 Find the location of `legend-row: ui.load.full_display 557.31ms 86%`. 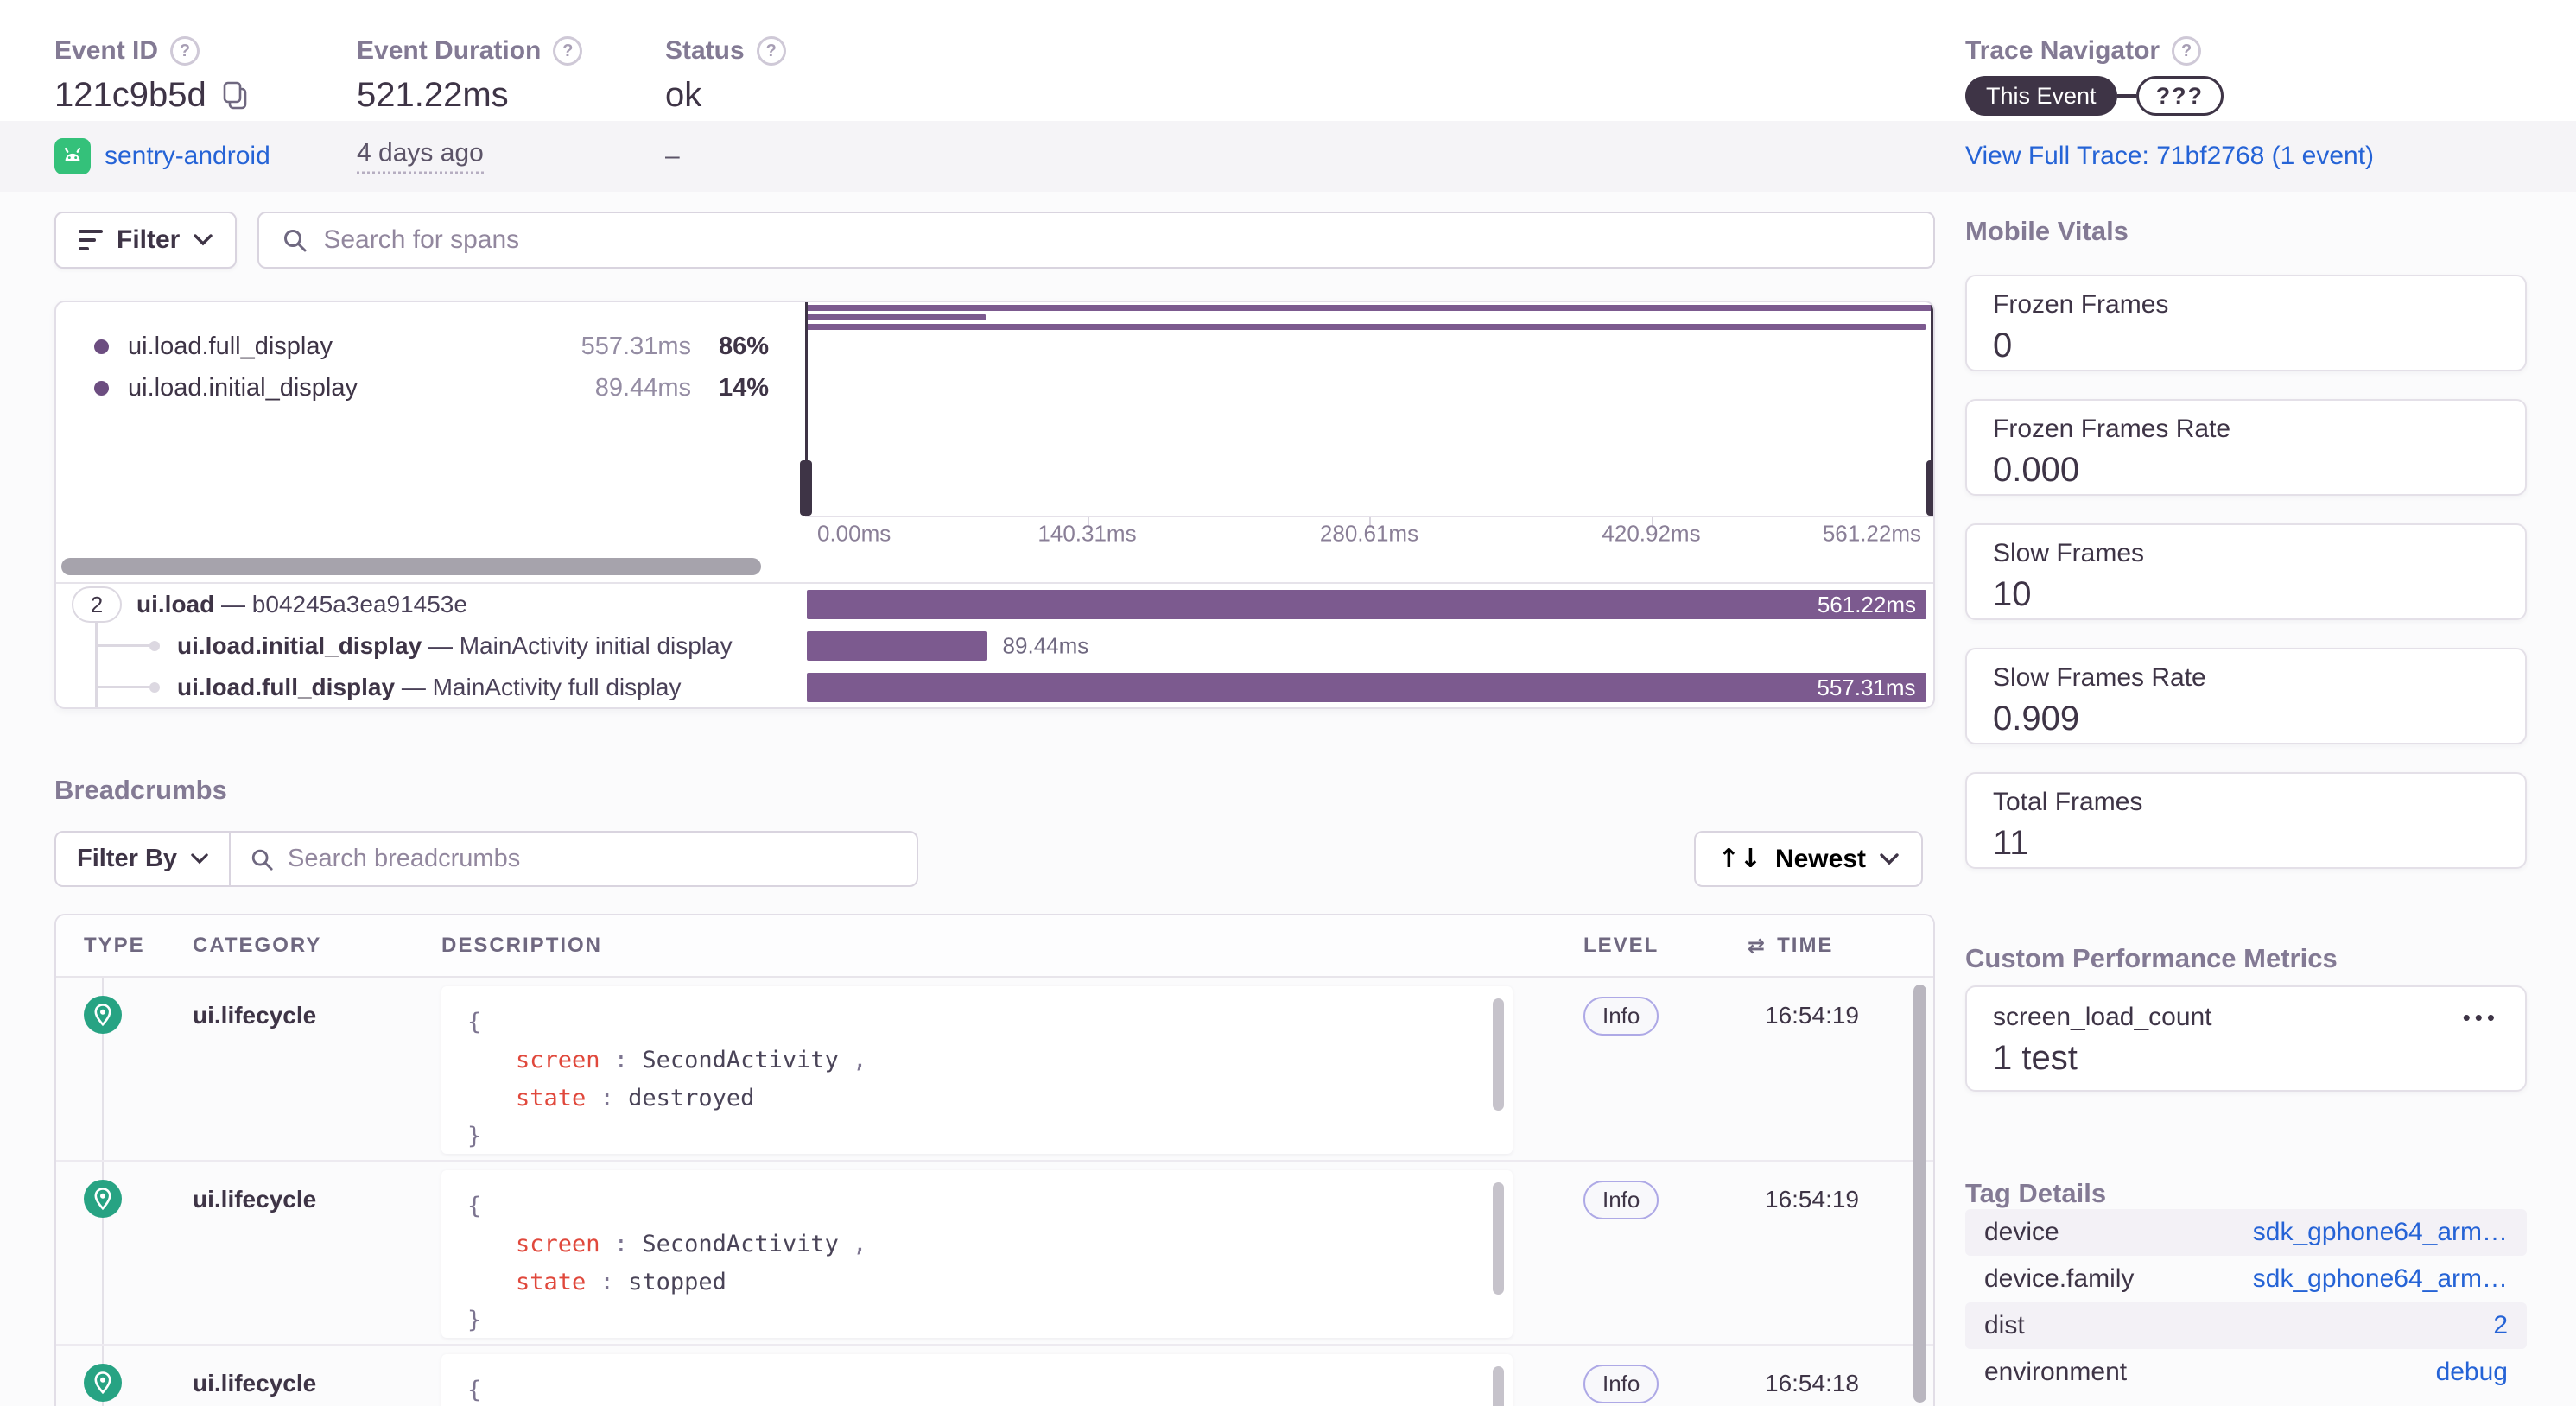

legend-row: ui.load.full_display 557.31ms 86% is located at coordinates (430, 346).